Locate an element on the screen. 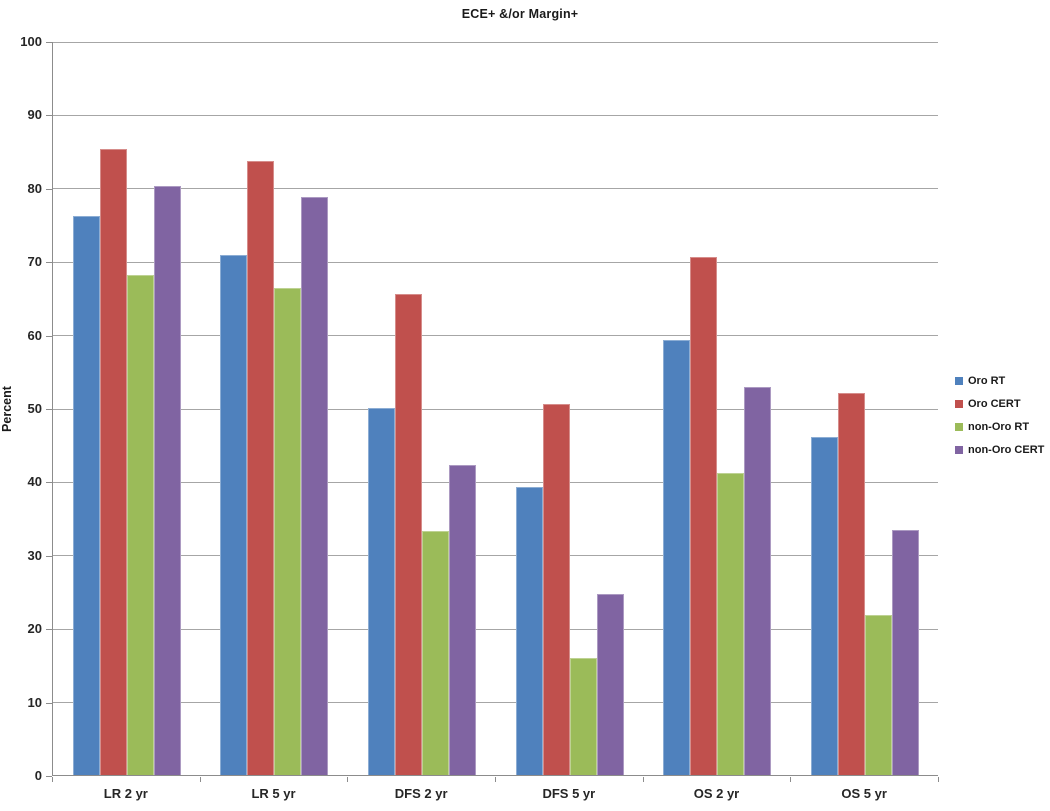  x-category-label: LR 2 yr is located at coordinates (125, 793).